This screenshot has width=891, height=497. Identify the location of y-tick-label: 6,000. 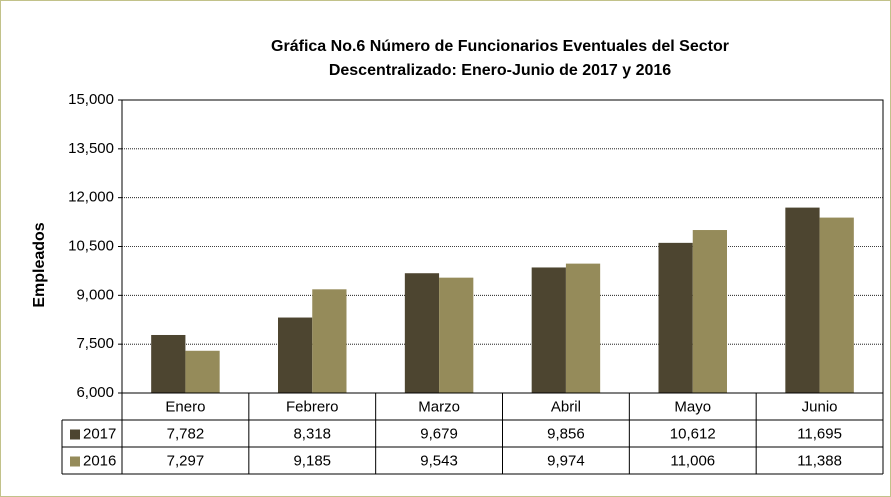
(95, 392).